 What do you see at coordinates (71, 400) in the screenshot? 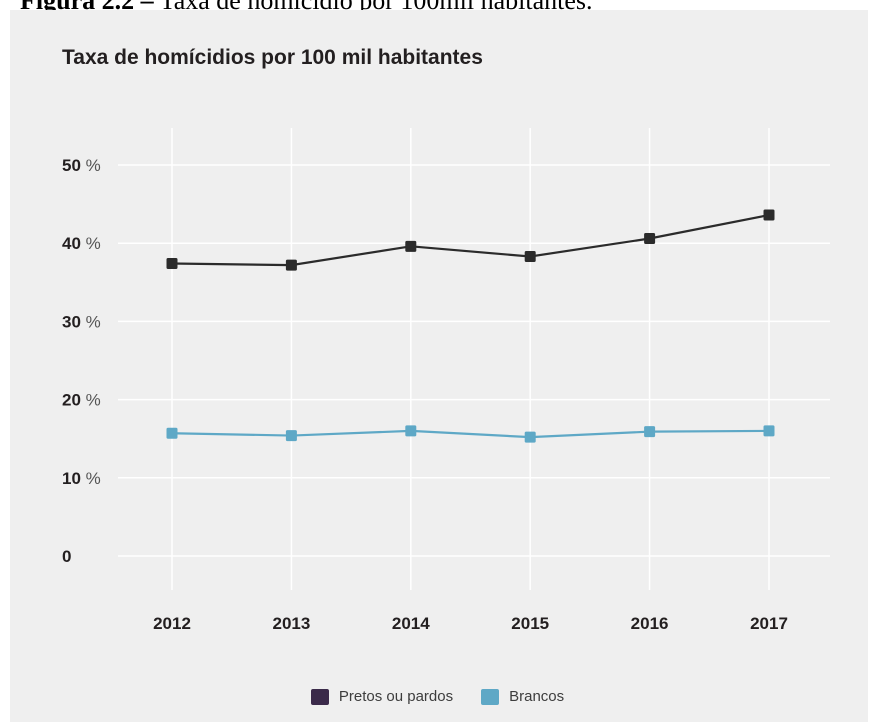
I see `y-tick-value: 20` at bounding box center [71, 400].